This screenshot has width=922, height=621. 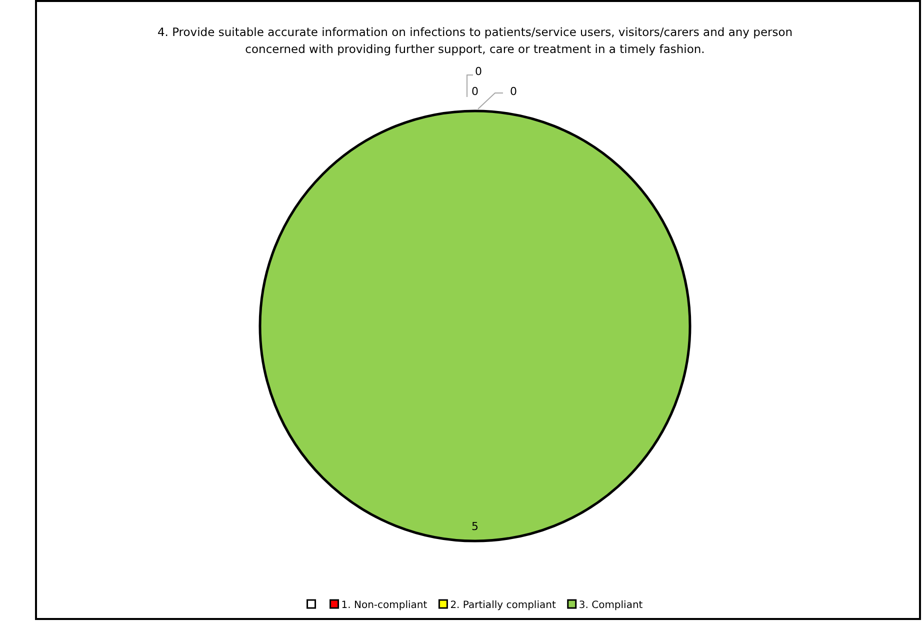 I want to click on data-label: 5, so click(x=475, y=526).